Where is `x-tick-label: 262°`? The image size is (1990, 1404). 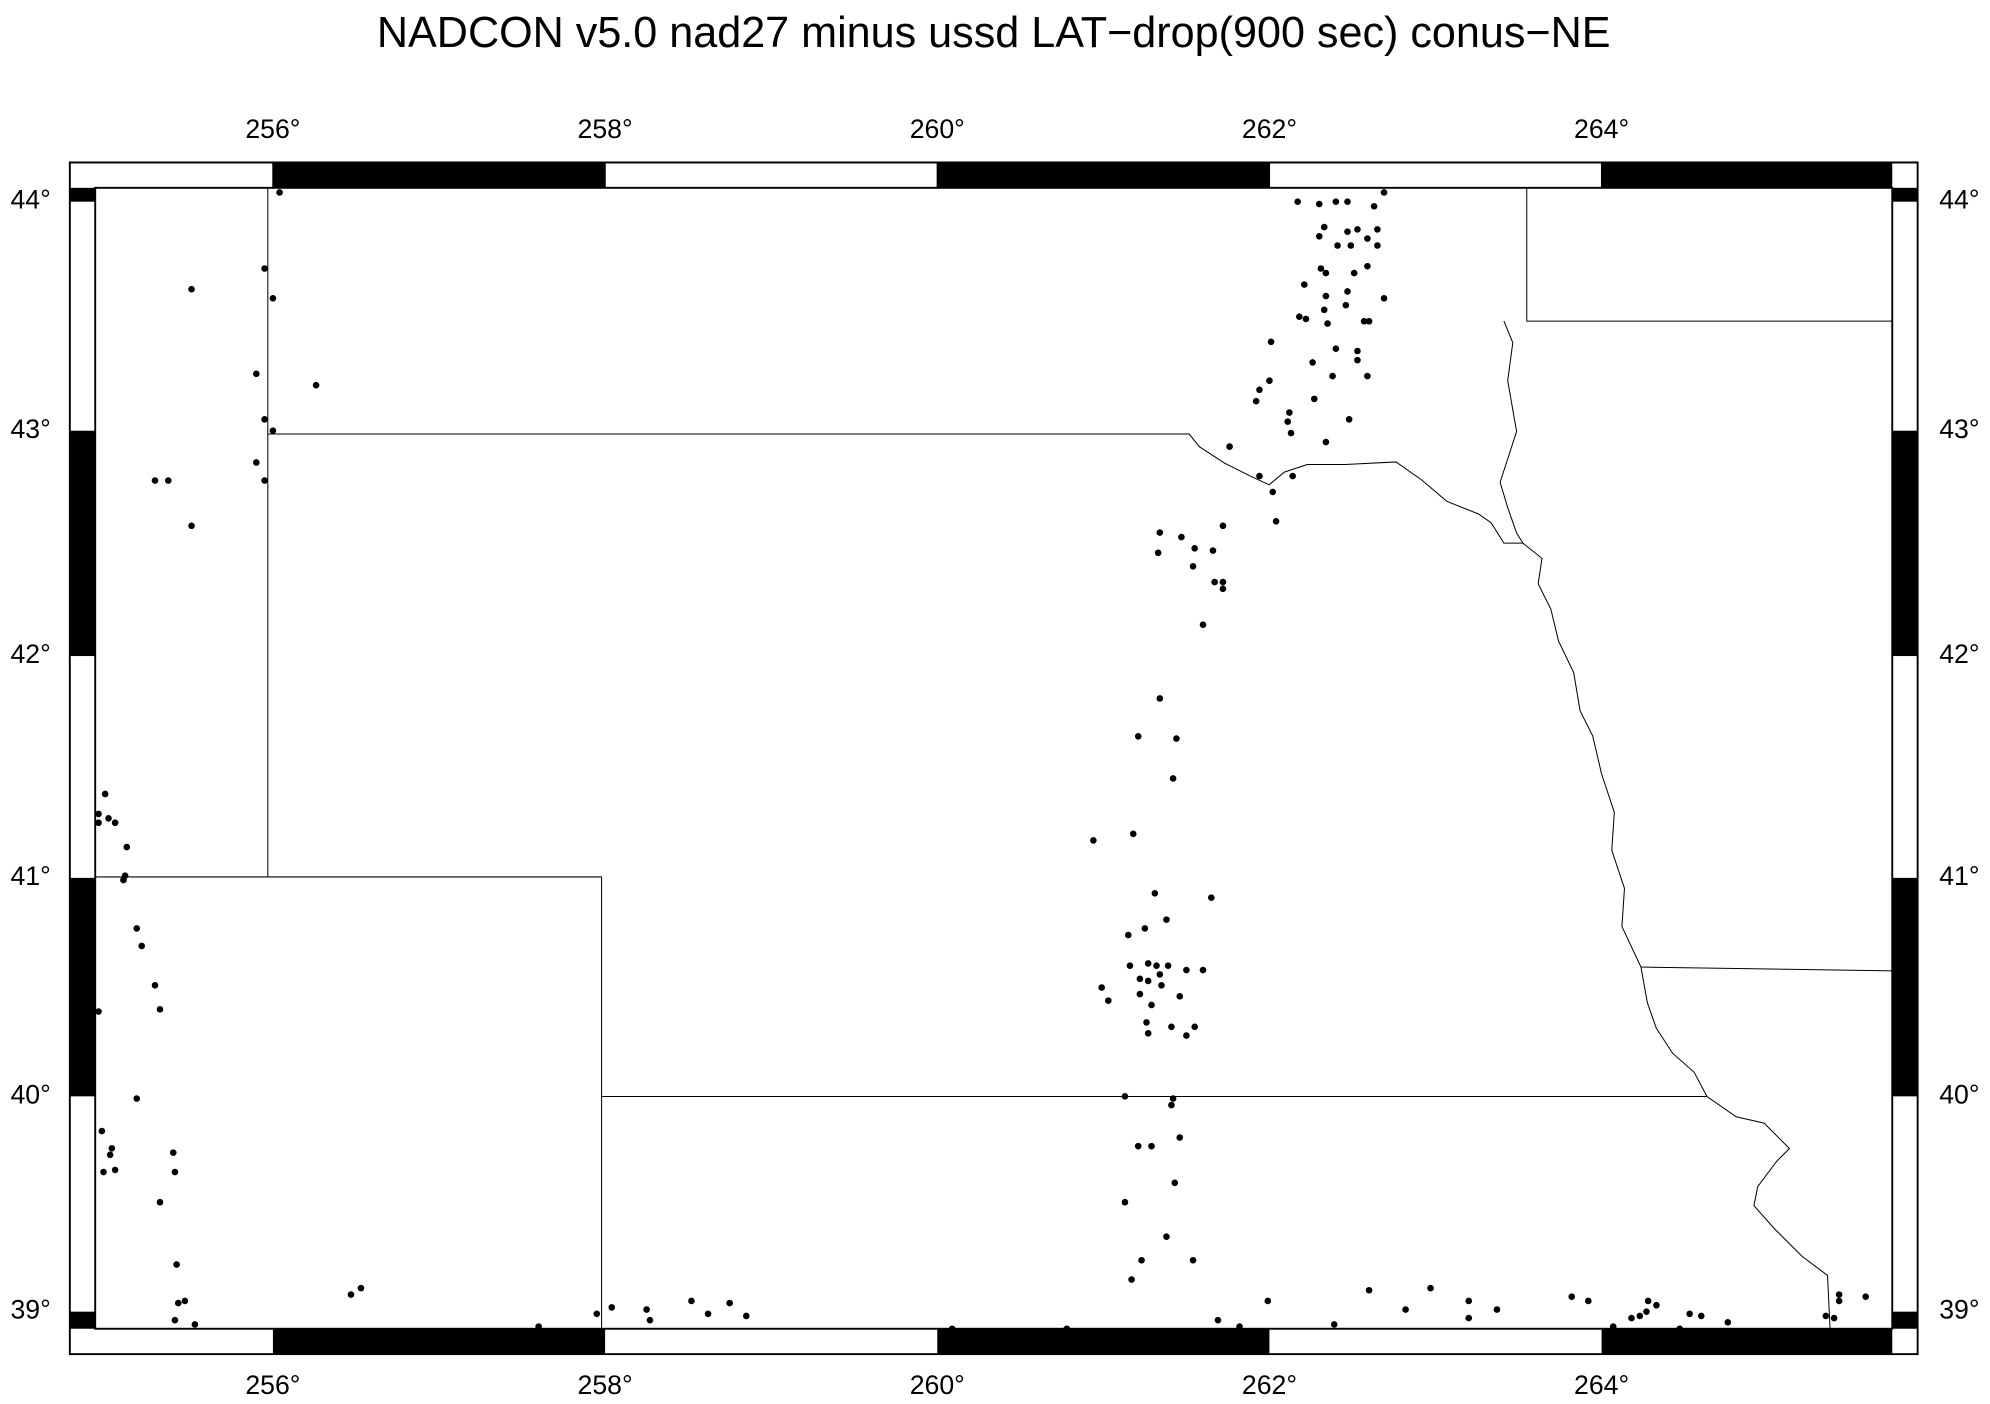
x-tick-label: 262° is located at coordinates (1269, 1385).